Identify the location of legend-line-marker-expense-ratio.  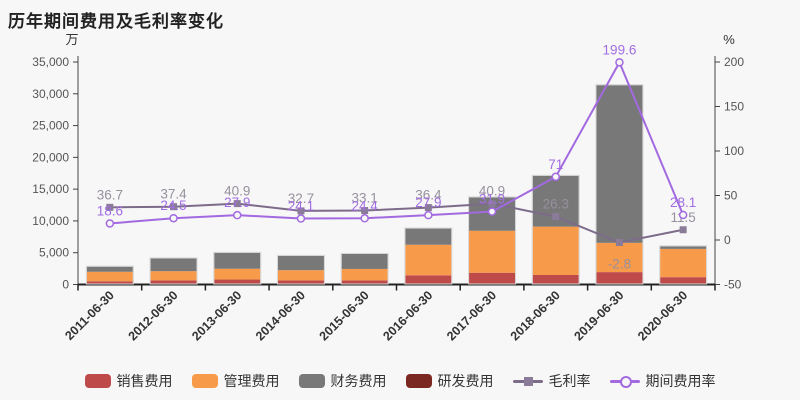
(624, 381).